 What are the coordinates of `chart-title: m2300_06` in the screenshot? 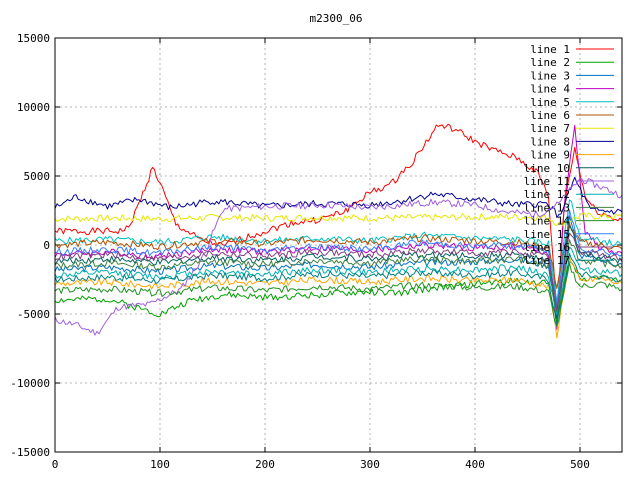 It's located at (336, 18).